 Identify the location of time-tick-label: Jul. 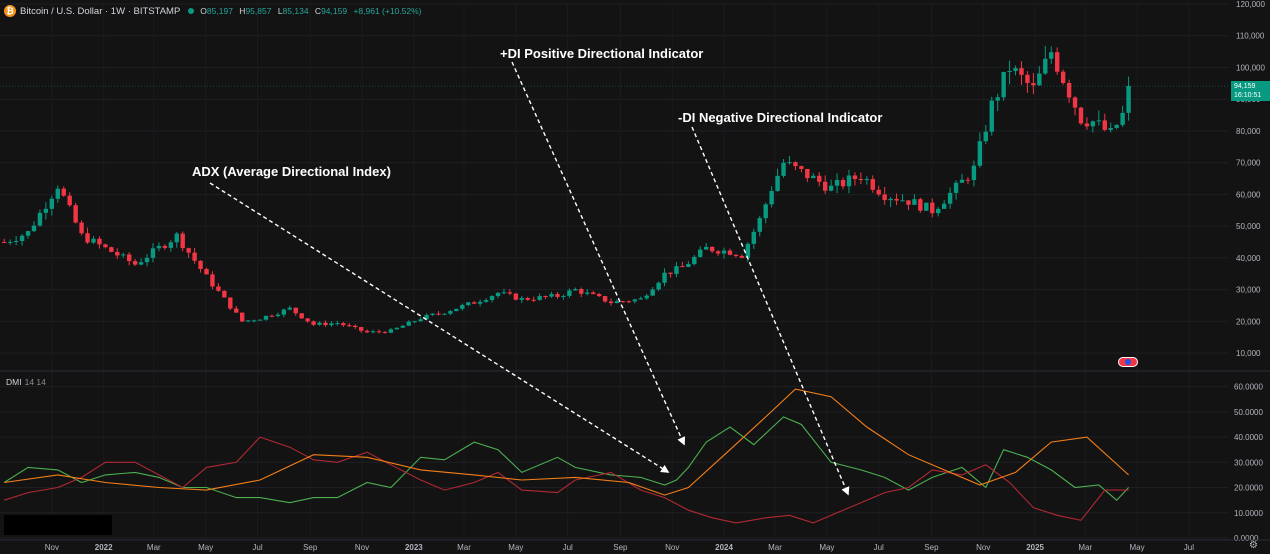
(1189, 547).